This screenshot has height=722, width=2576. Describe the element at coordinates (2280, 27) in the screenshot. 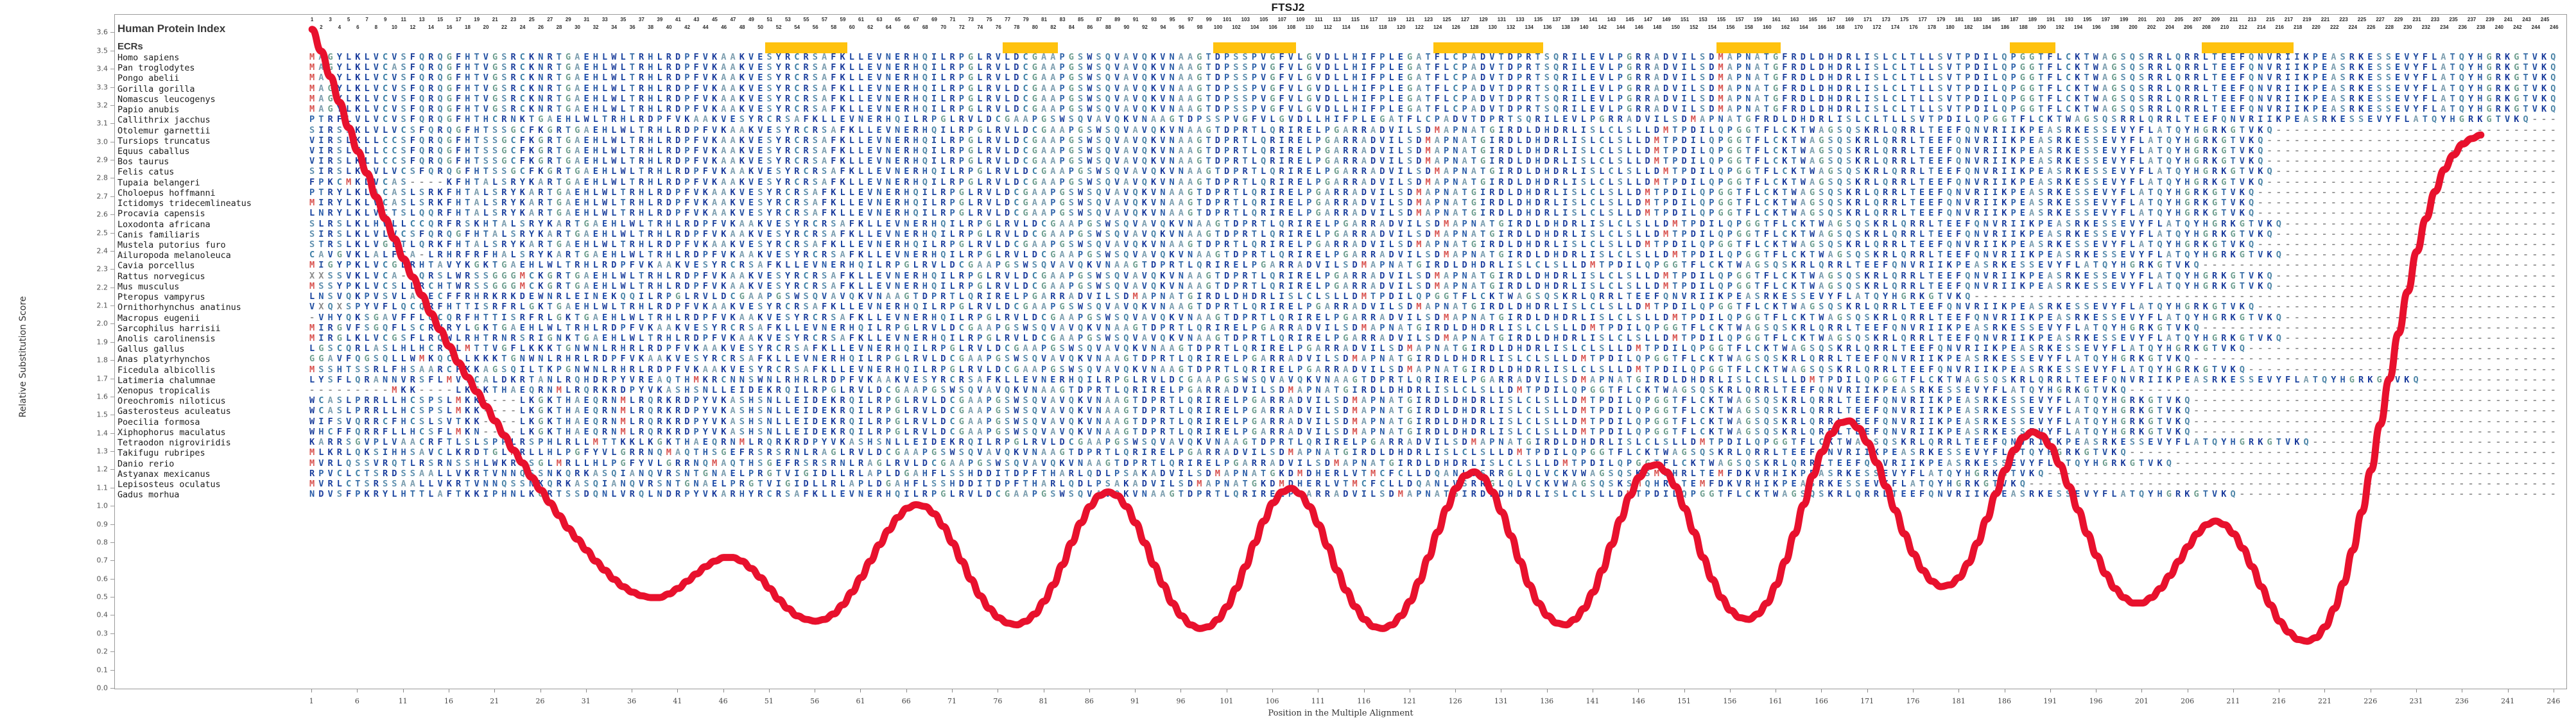

I see `column-number: 216` at that location.